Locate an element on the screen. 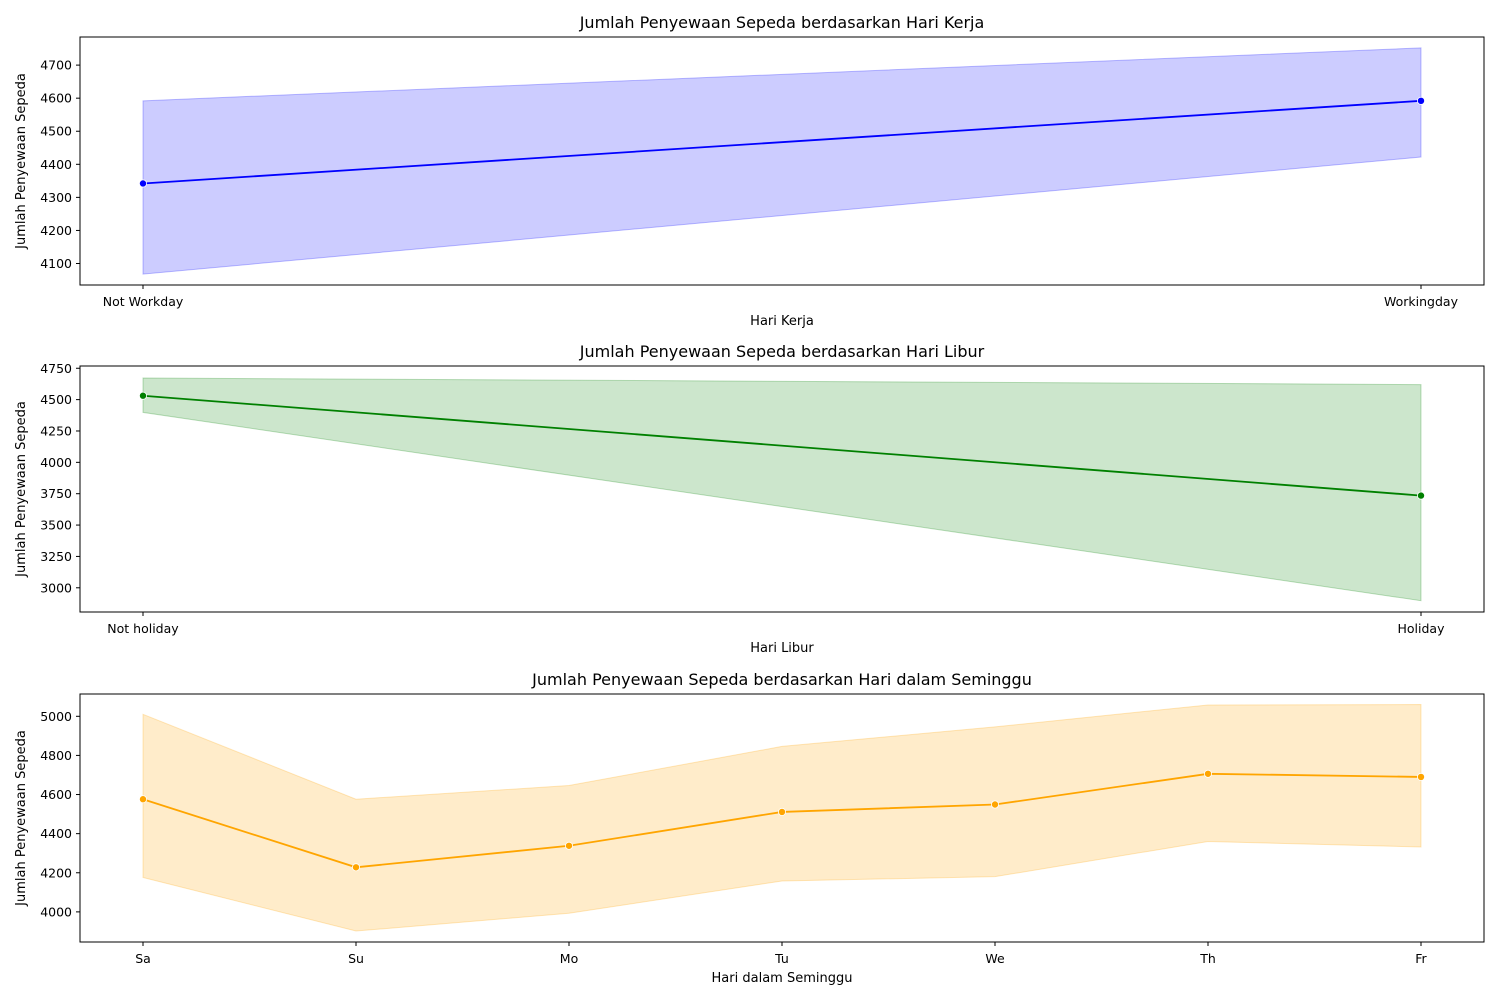 The height and width of the screenshot is (1000, 1500). y-tick-label: 3750 is located at coordinates (56, 493).